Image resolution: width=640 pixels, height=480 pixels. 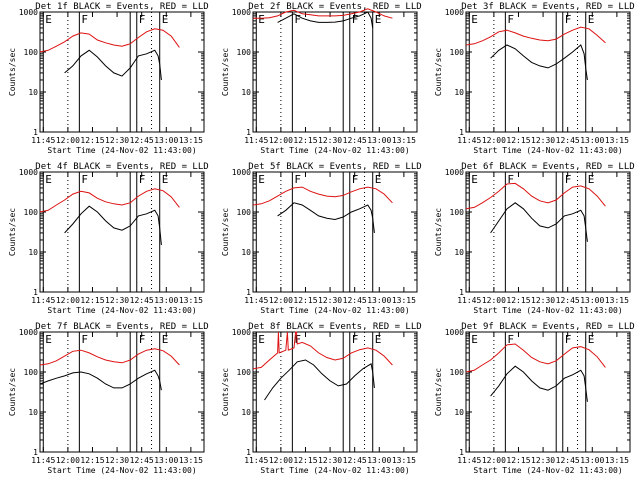 What do you see at coordinates (334, 7) in the screenshot?
I see `panel-title: Det 2f BLACK = Events, RED = LLD` at bounding box center [334, 7].